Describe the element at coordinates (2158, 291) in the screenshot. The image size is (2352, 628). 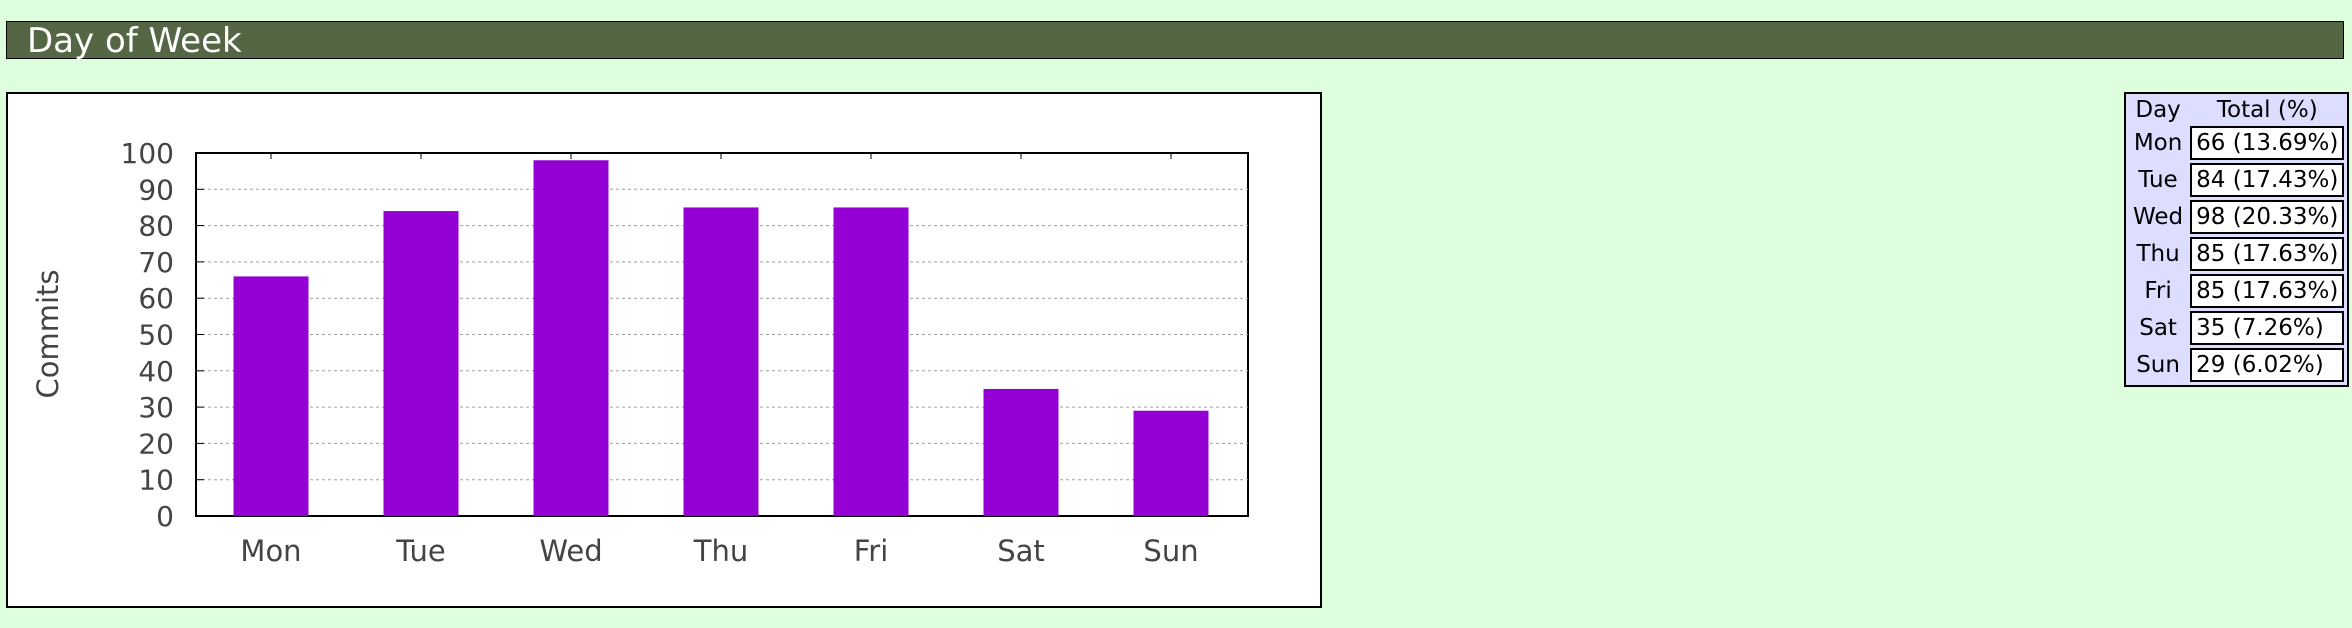
I see `day-cell: Fri` at that location.